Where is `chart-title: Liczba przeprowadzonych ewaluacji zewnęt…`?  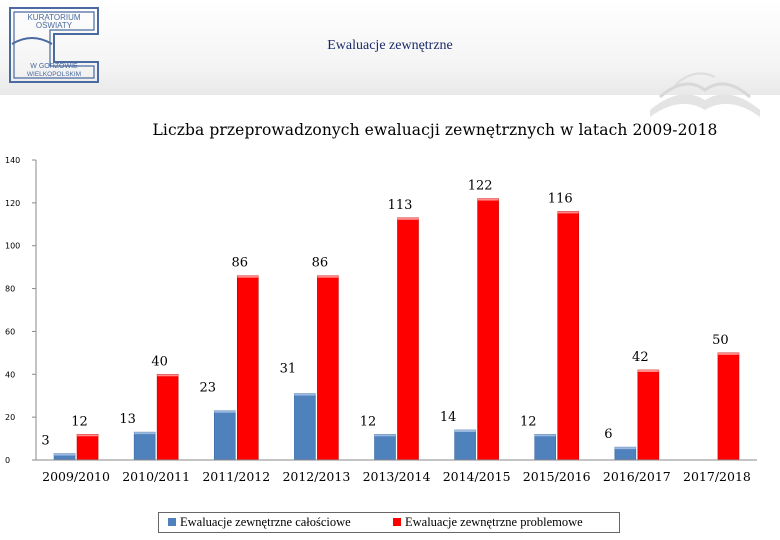
chart-title: Liczba przeprowadzonych ewaluacji zewnęt… is located at coordinates (435, 130).